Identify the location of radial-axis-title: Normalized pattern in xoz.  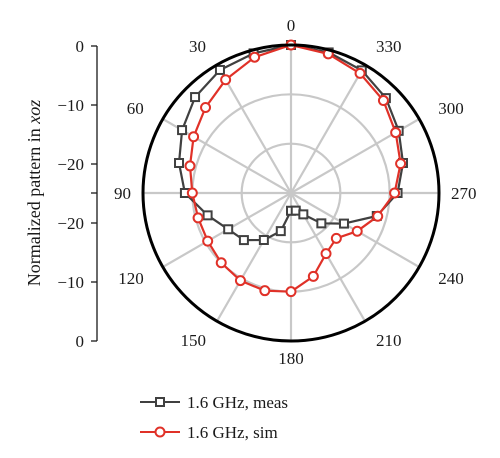
(34, 193).